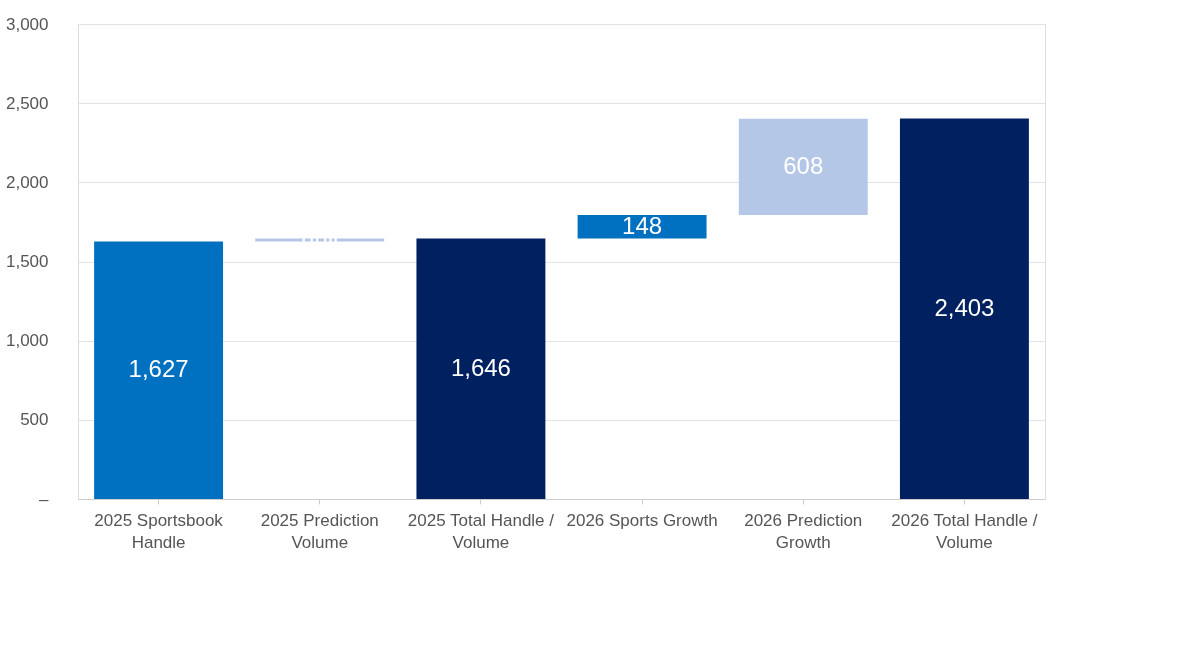  Describe the element at coordinates (34, 420) in the screenshot. I see `y-tick-label: 500` at that location.